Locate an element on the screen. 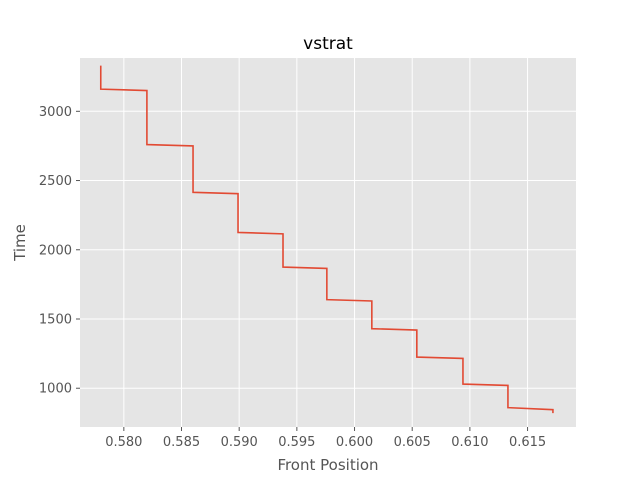 The width and height of the screenshot is (640, 484). y-axis-label: Time is located at coordinates (20, 243).